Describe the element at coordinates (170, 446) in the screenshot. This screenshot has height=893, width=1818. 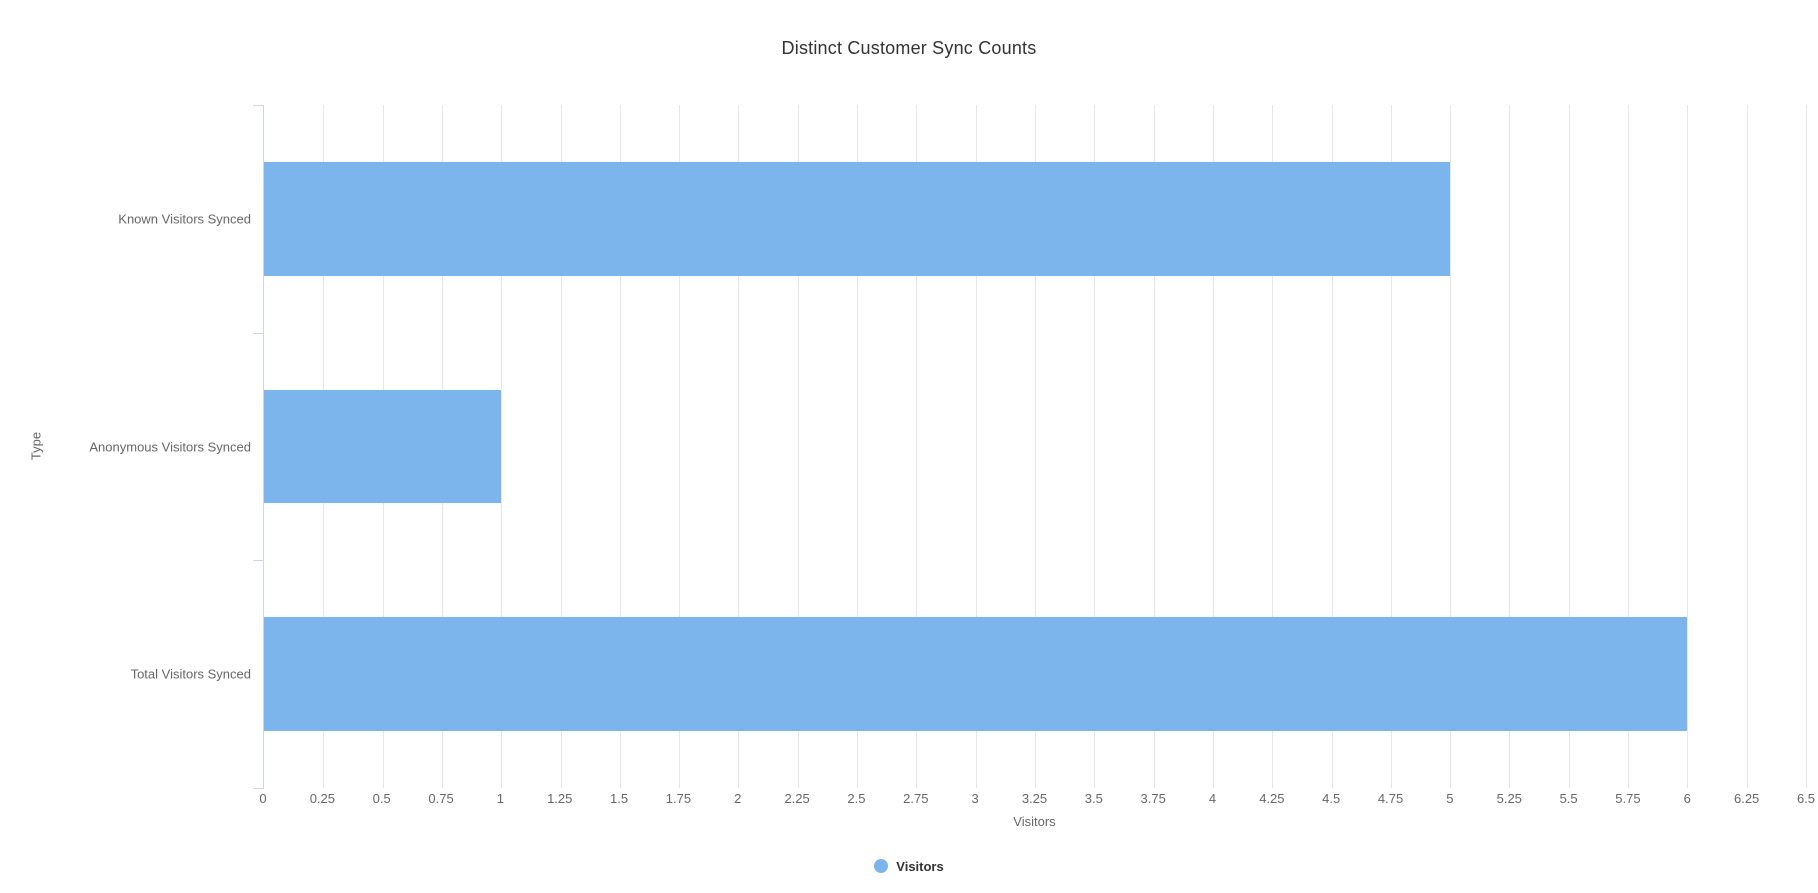
I see `category-label-anonymous-visitors-synced: Anonymous Visitors Synced` at that location.